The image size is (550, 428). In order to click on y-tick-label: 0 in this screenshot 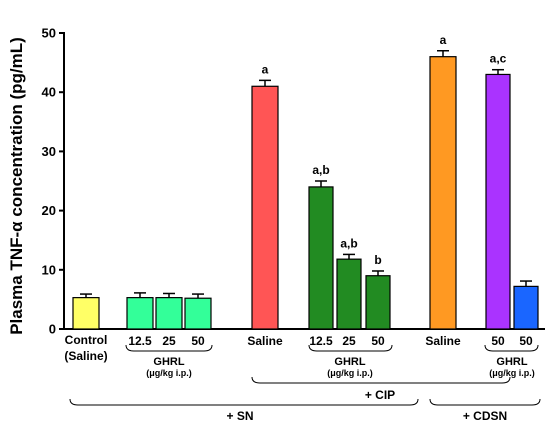, I will do `click(52, 329)`.